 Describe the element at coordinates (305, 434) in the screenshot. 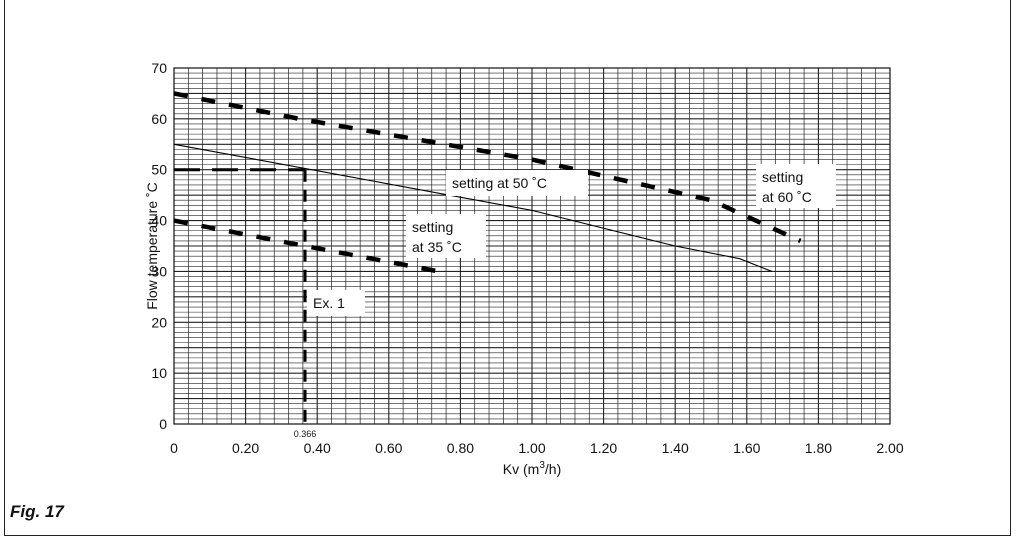

I see `example-x-value: 0.366` at that location.